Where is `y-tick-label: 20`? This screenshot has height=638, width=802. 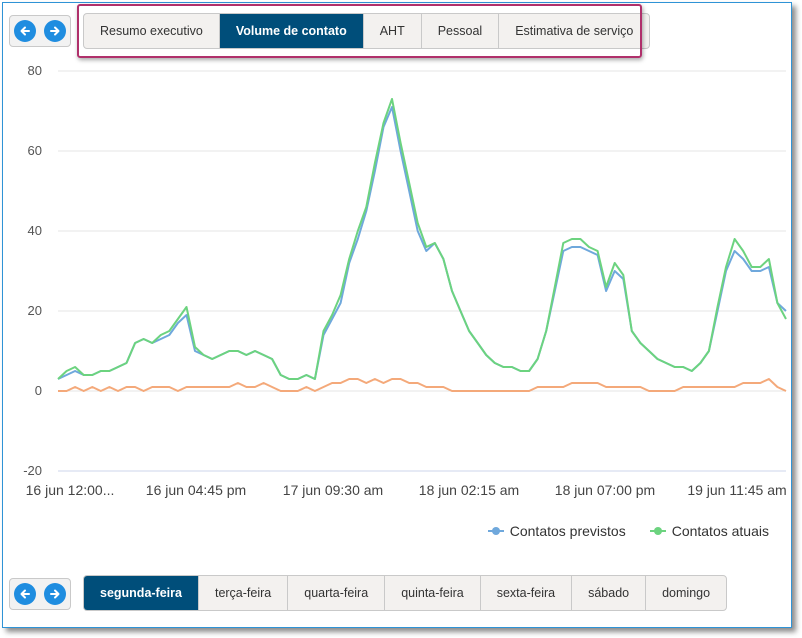
y-tick-label: 20 is located at coordinates (35, 310).